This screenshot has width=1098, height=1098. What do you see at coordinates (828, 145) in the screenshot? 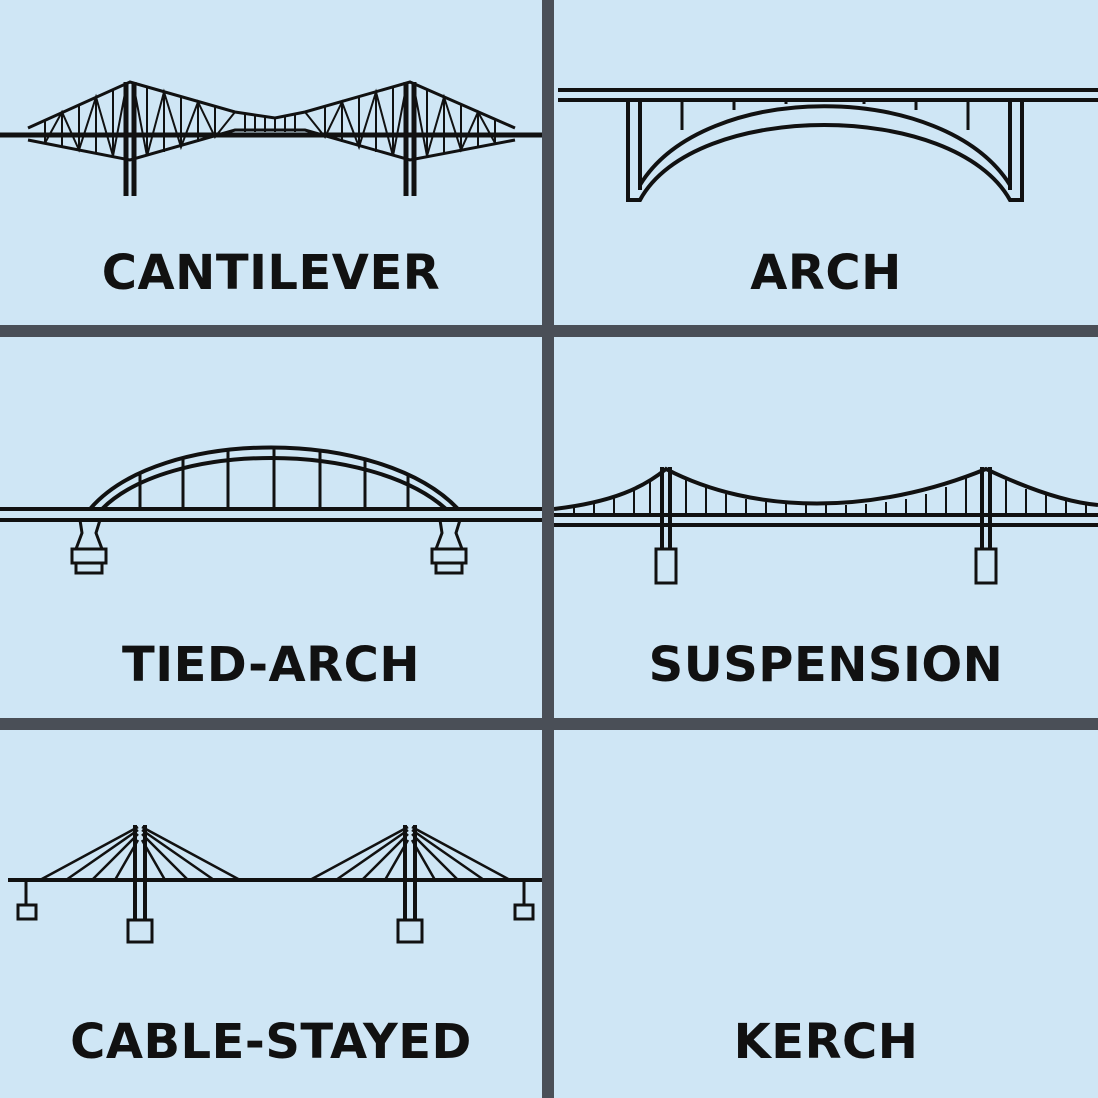
I see `arch-bridge-icon` at bounding box center [828, 145].